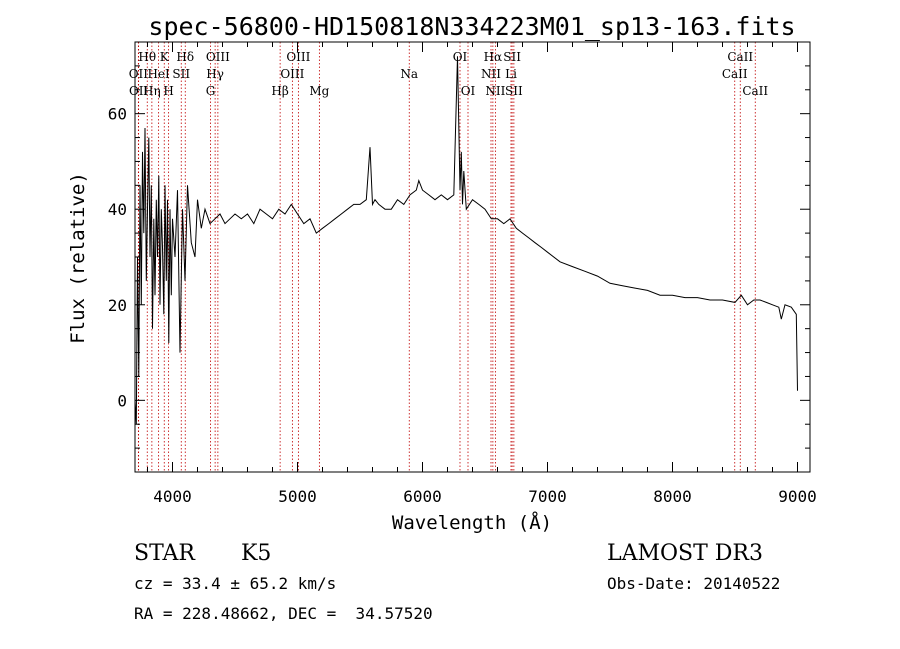 The height and width of the screenshot is (649, 900). I want to click on y-tick-label: 0, so click(122, 400).